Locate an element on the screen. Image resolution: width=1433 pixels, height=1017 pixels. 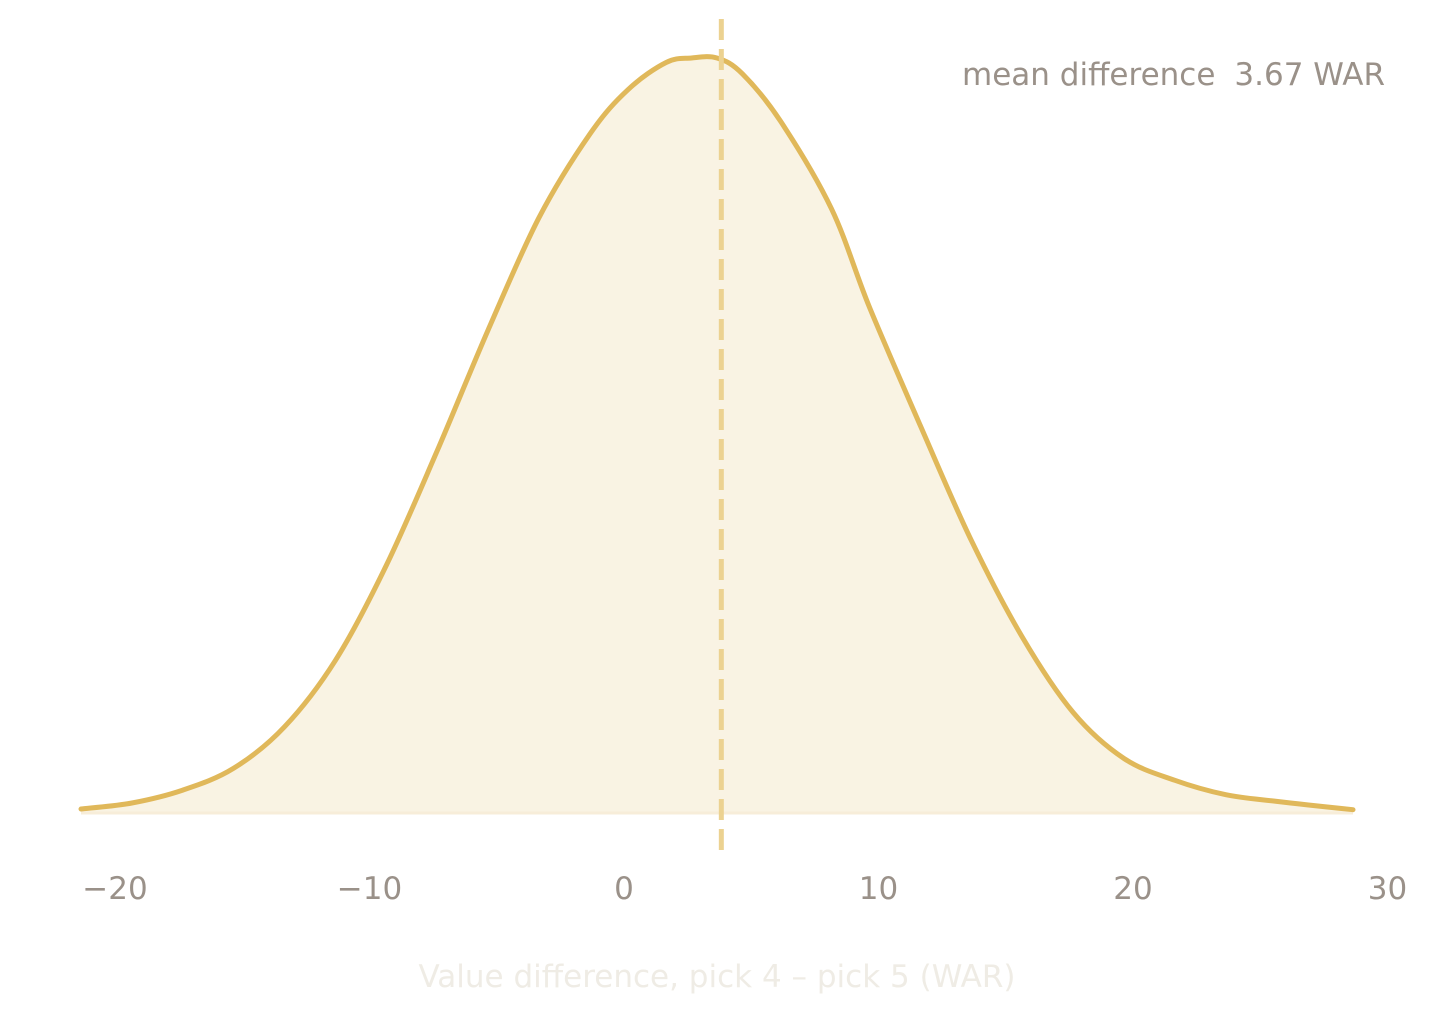
x-tick-label: 20 is located at coordinates (1132, 889).